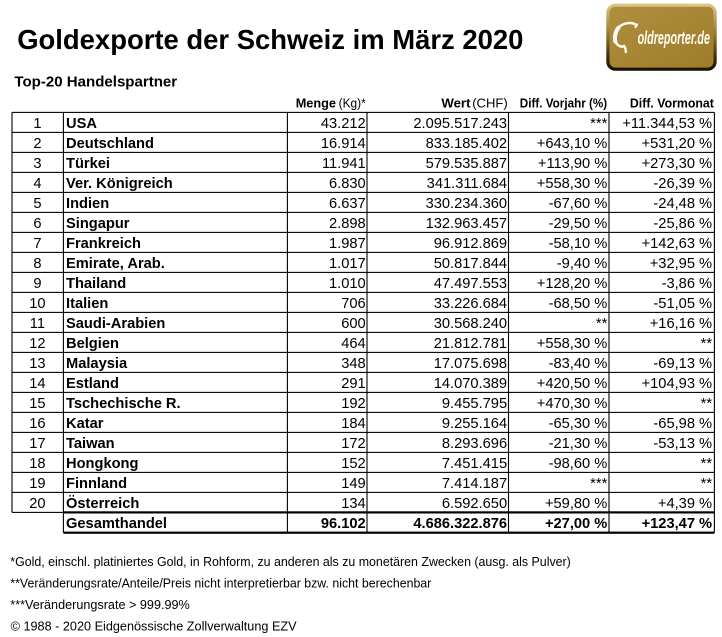 The height and width of the screenshot is (637, 722). I want to click on svg-text: Estland, so click(92, 384).